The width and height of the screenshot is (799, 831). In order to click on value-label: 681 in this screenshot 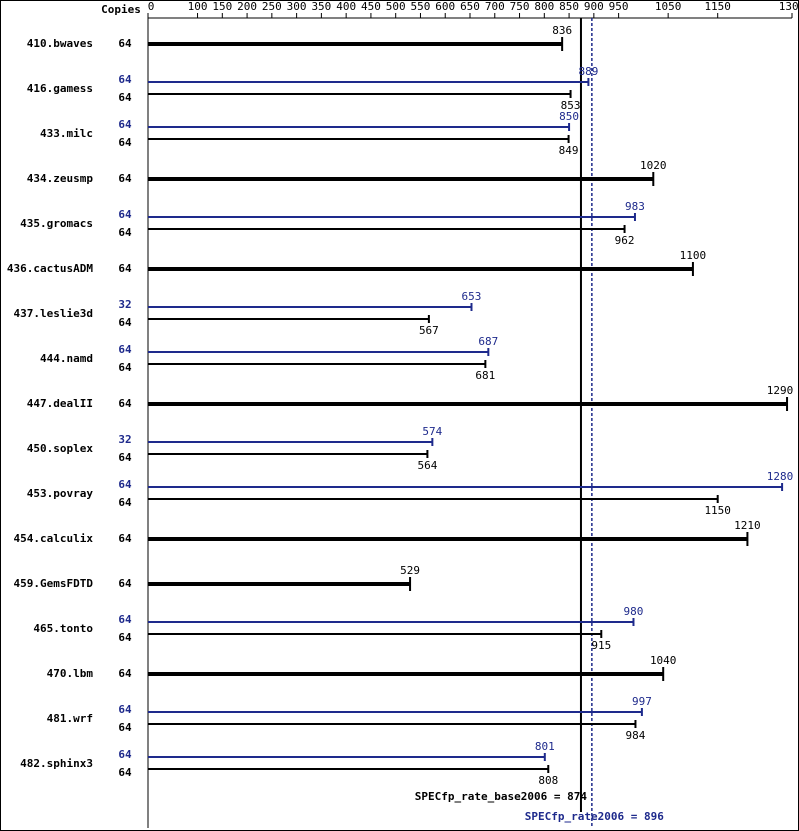, I will do `click(485, 375)`.